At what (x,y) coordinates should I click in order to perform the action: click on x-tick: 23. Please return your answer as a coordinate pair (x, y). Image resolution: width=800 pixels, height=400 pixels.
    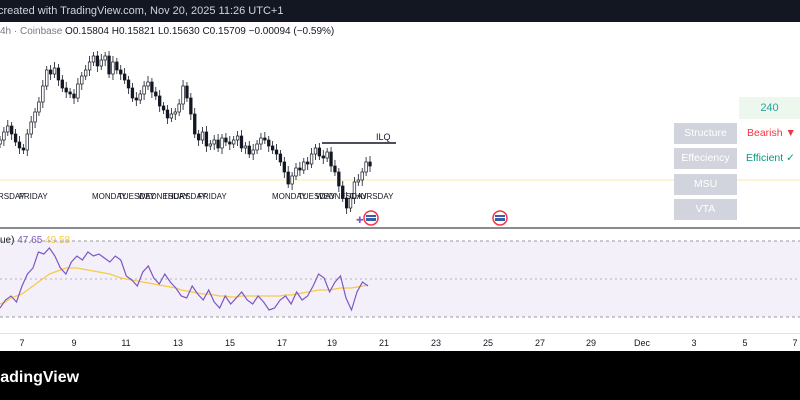
    Looking at the image, I should click on (436, 343).